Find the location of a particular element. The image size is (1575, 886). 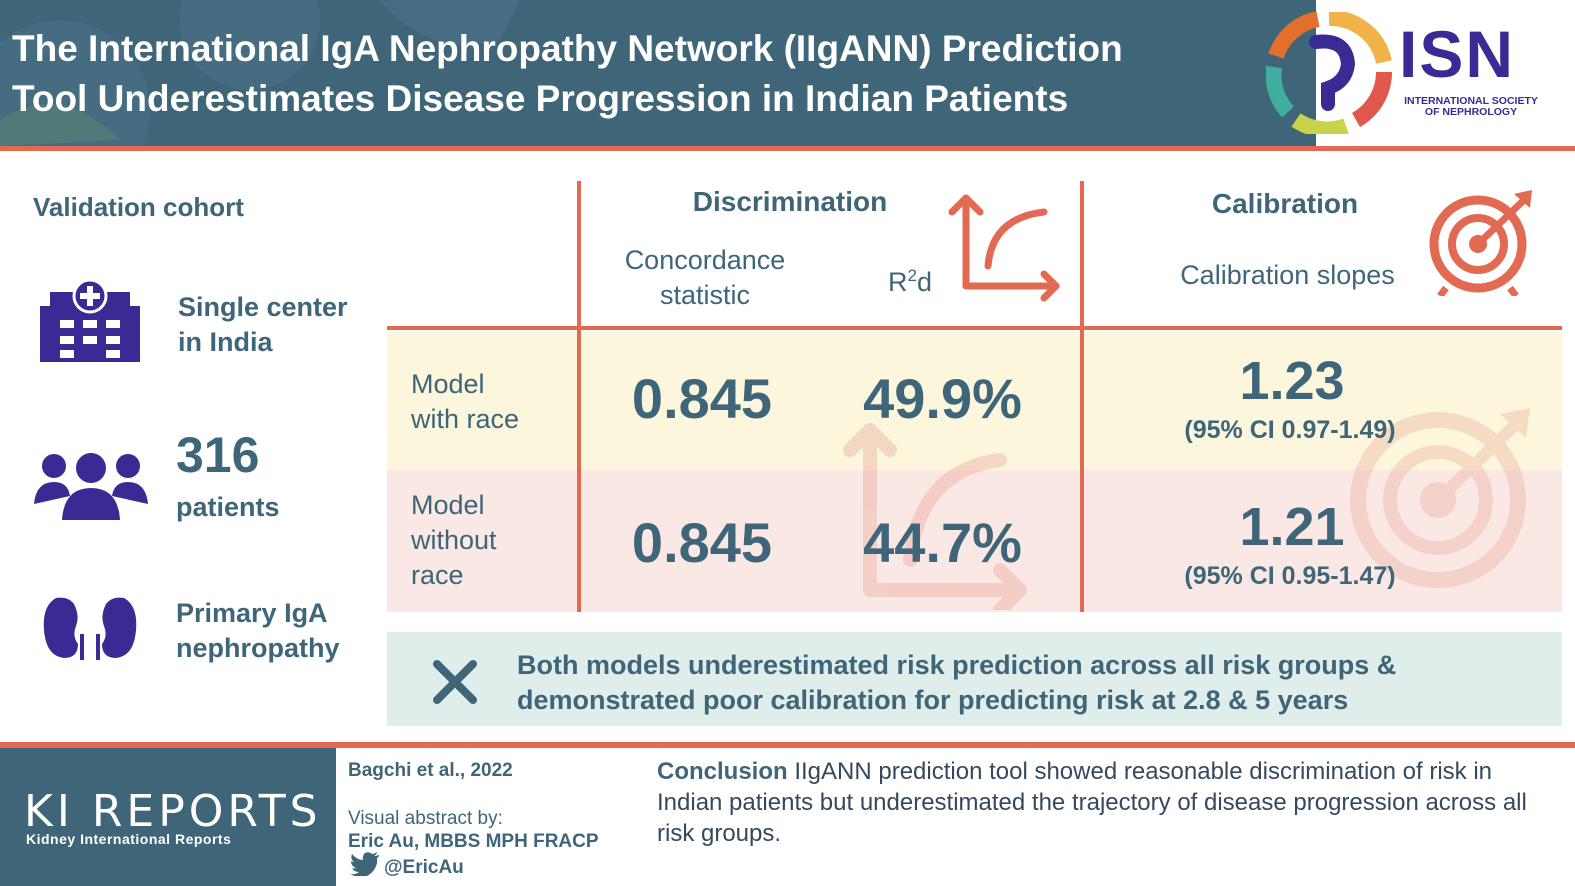

footer-divider is located at coordinates (787, 745).